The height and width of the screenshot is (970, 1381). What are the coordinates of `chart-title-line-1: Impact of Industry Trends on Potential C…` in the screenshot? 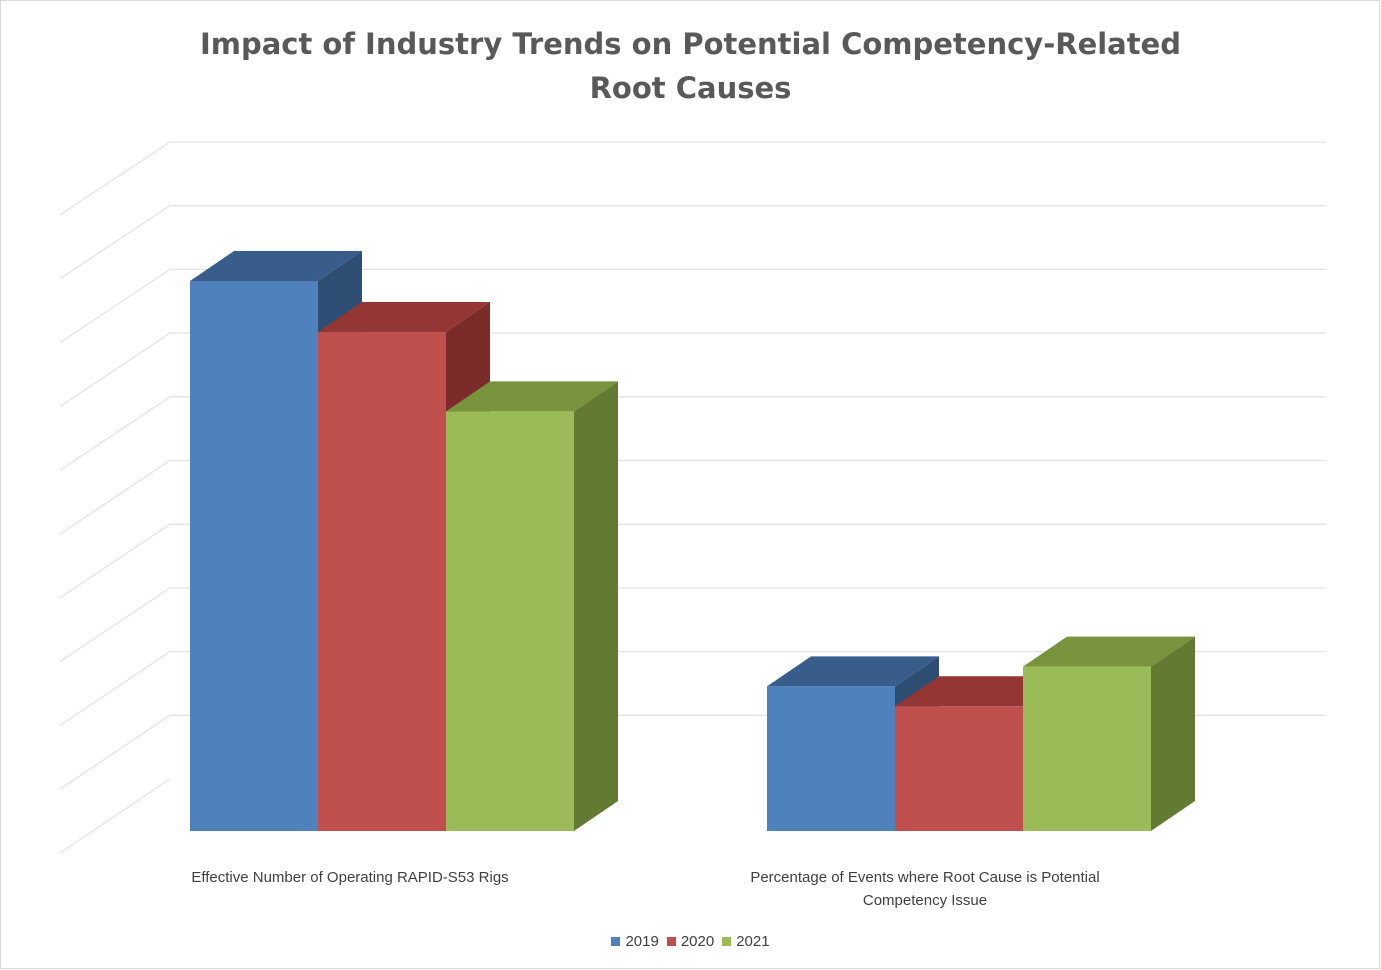 It's located at (690, 44).